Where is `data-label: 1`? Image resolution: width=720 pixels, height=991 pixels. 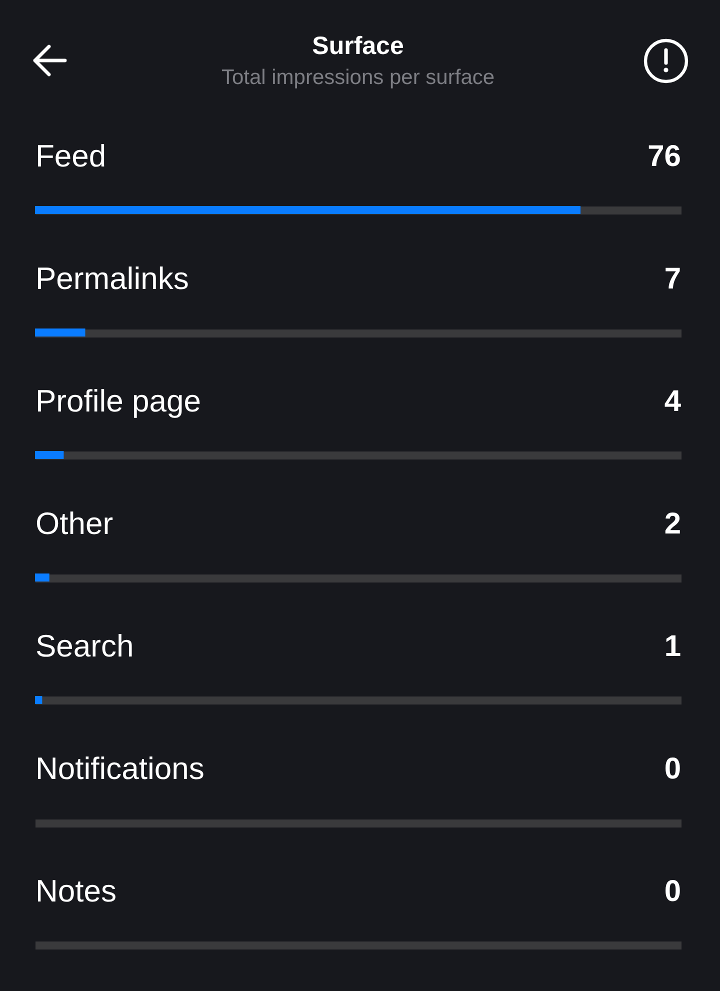 data-label: 1 is located at coordinates (672, 646).